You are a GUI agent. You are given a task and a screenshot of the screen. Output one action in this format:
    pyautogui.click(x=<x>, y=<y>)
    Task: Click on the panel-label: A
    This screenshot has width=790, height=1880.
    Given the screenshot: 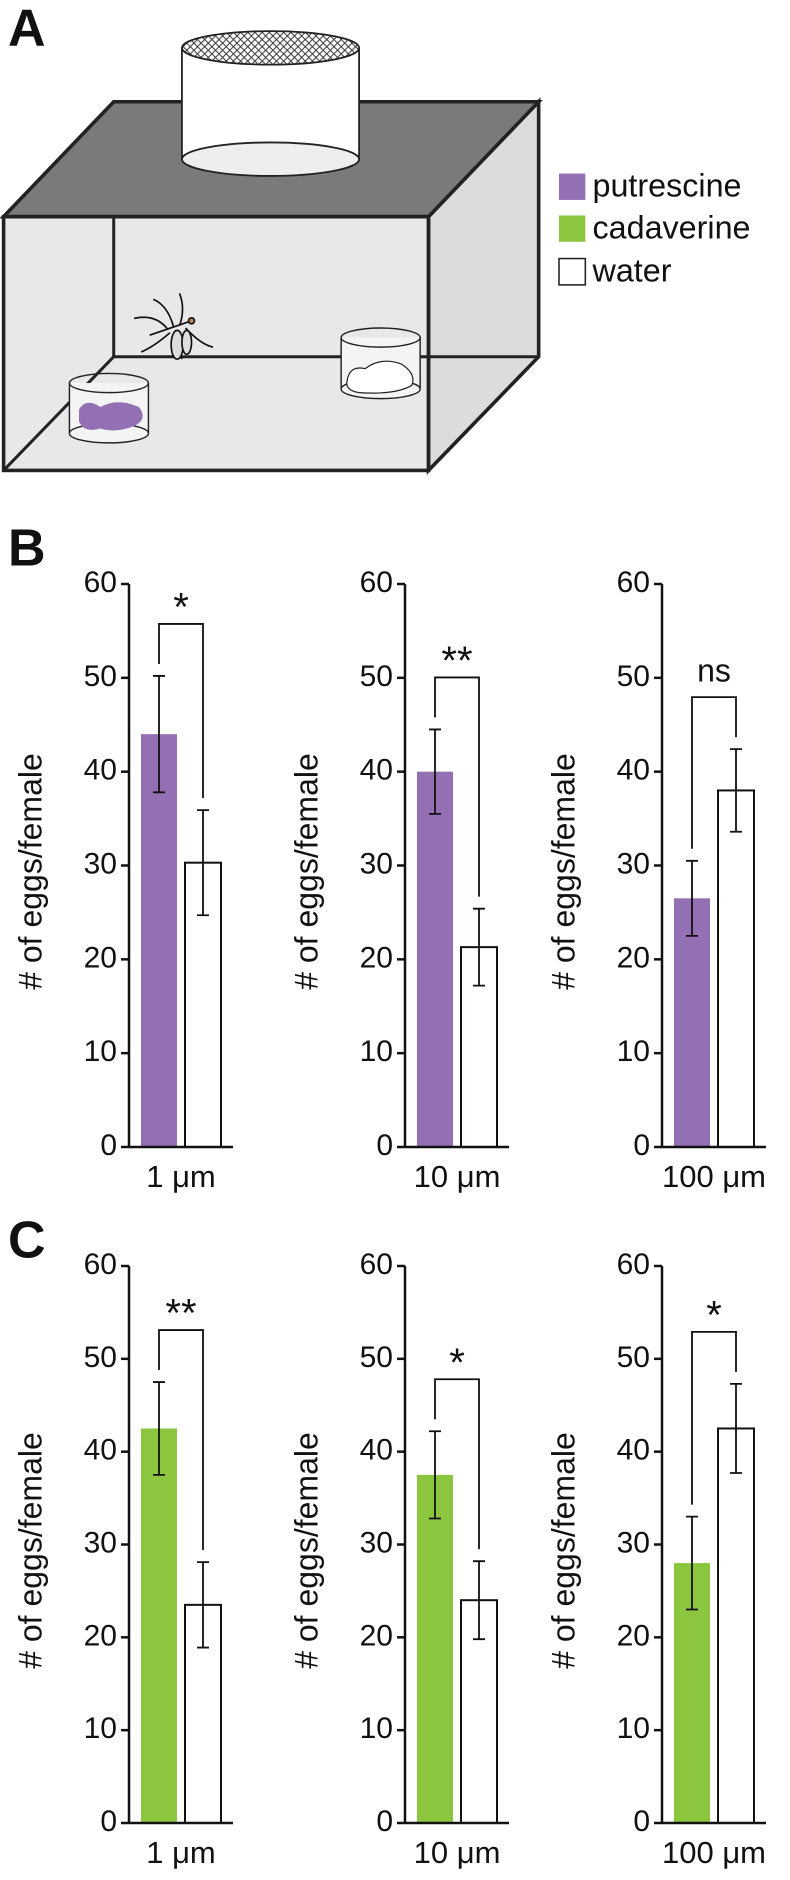 What is the action you would take?
    pyautogui.click(x=27, y=29)
    